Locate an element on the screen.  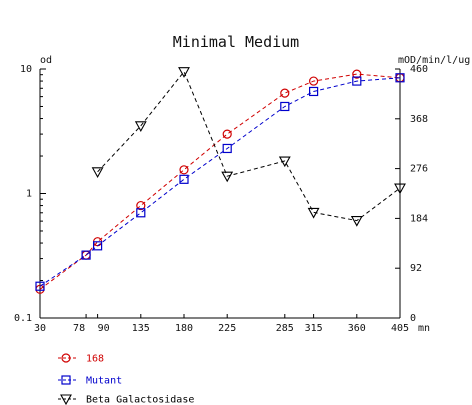
chart-title: Minimal Medium is located at coordinates (236, 42).